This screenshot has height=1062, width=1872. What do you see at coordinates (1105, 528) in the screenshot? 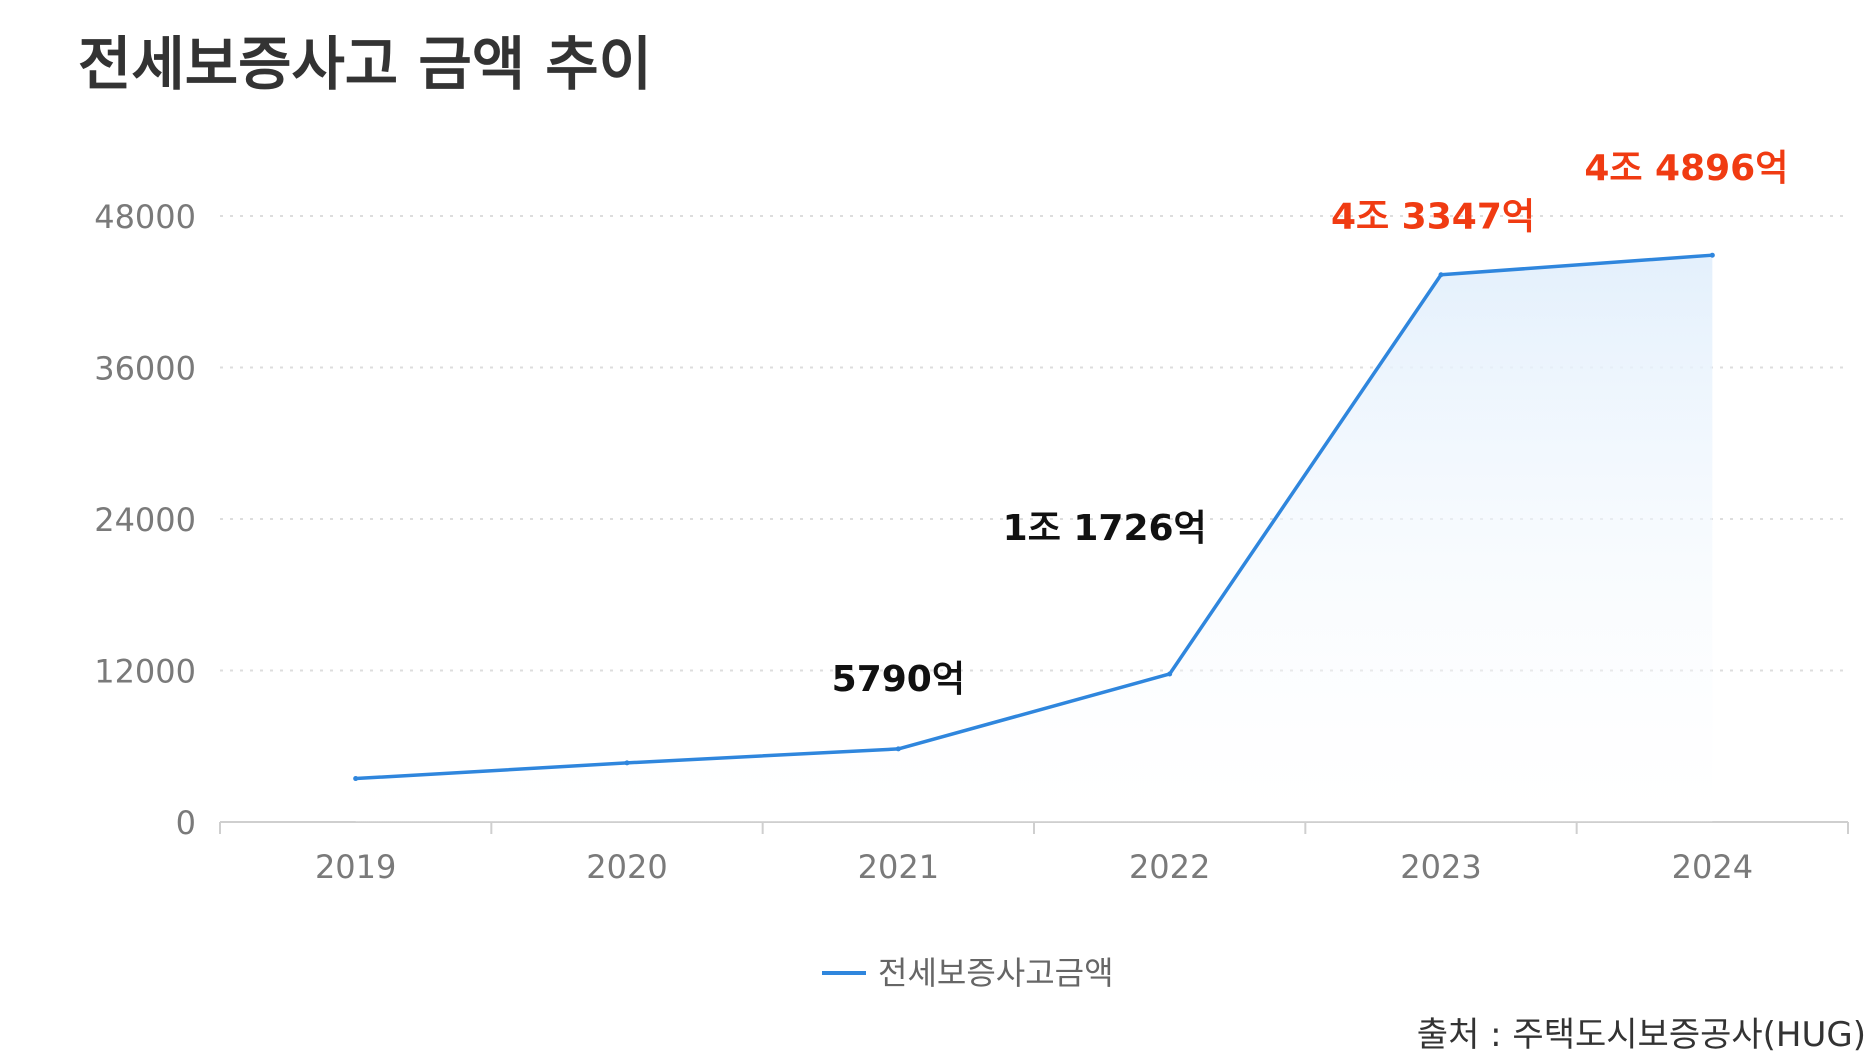
I see `data-label: 1조 1726억` at bounding box center [1105, 528].